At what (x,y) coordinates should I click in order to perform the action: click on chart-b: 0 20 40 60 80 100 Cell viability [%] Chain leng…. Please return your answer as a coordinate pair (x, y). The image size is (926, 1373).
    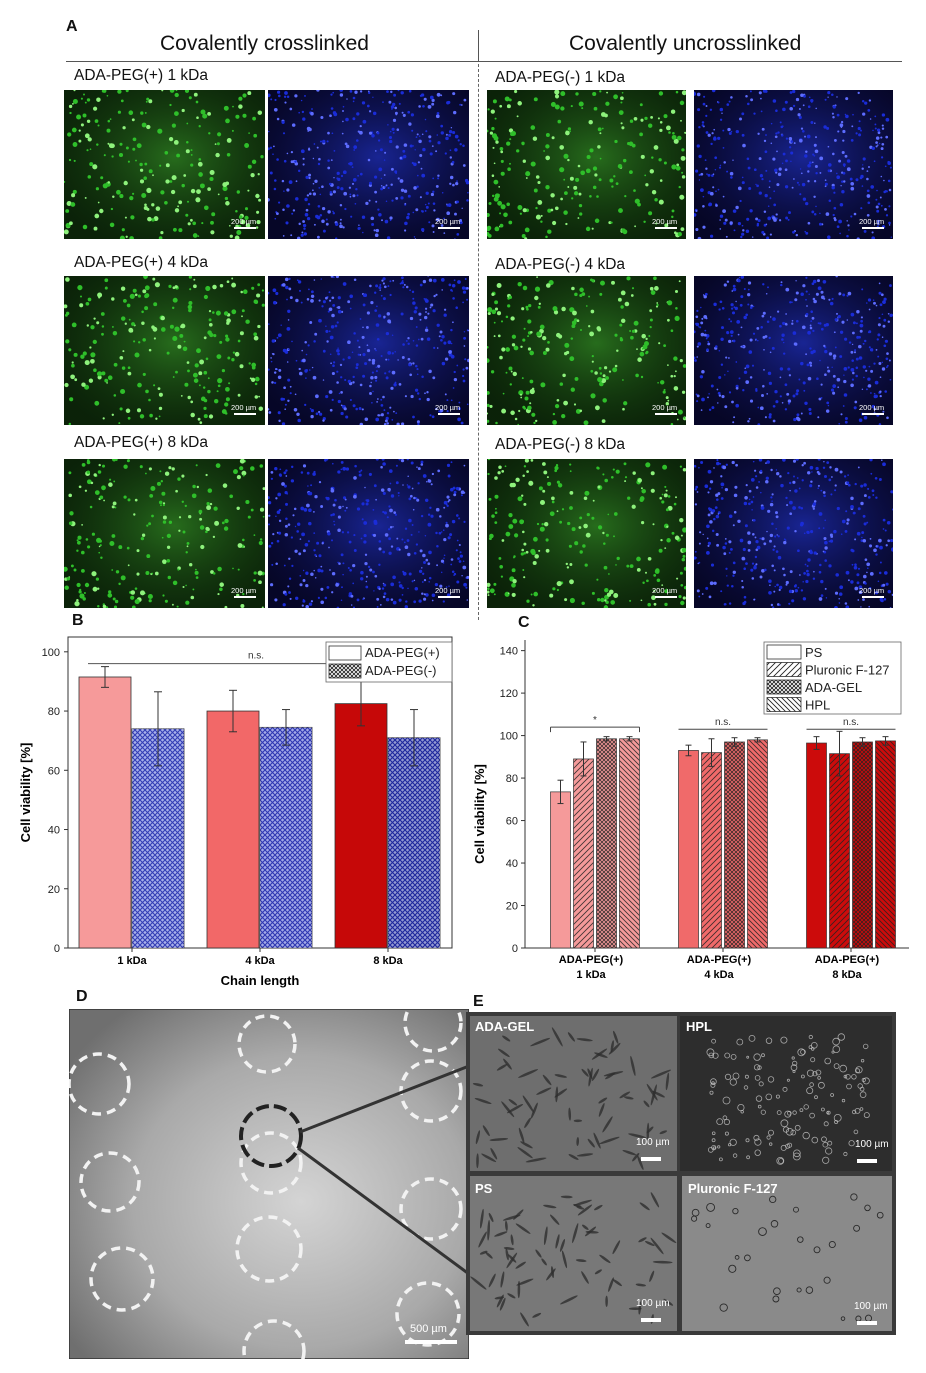
    Looking at the image, I should click on (235, 812).